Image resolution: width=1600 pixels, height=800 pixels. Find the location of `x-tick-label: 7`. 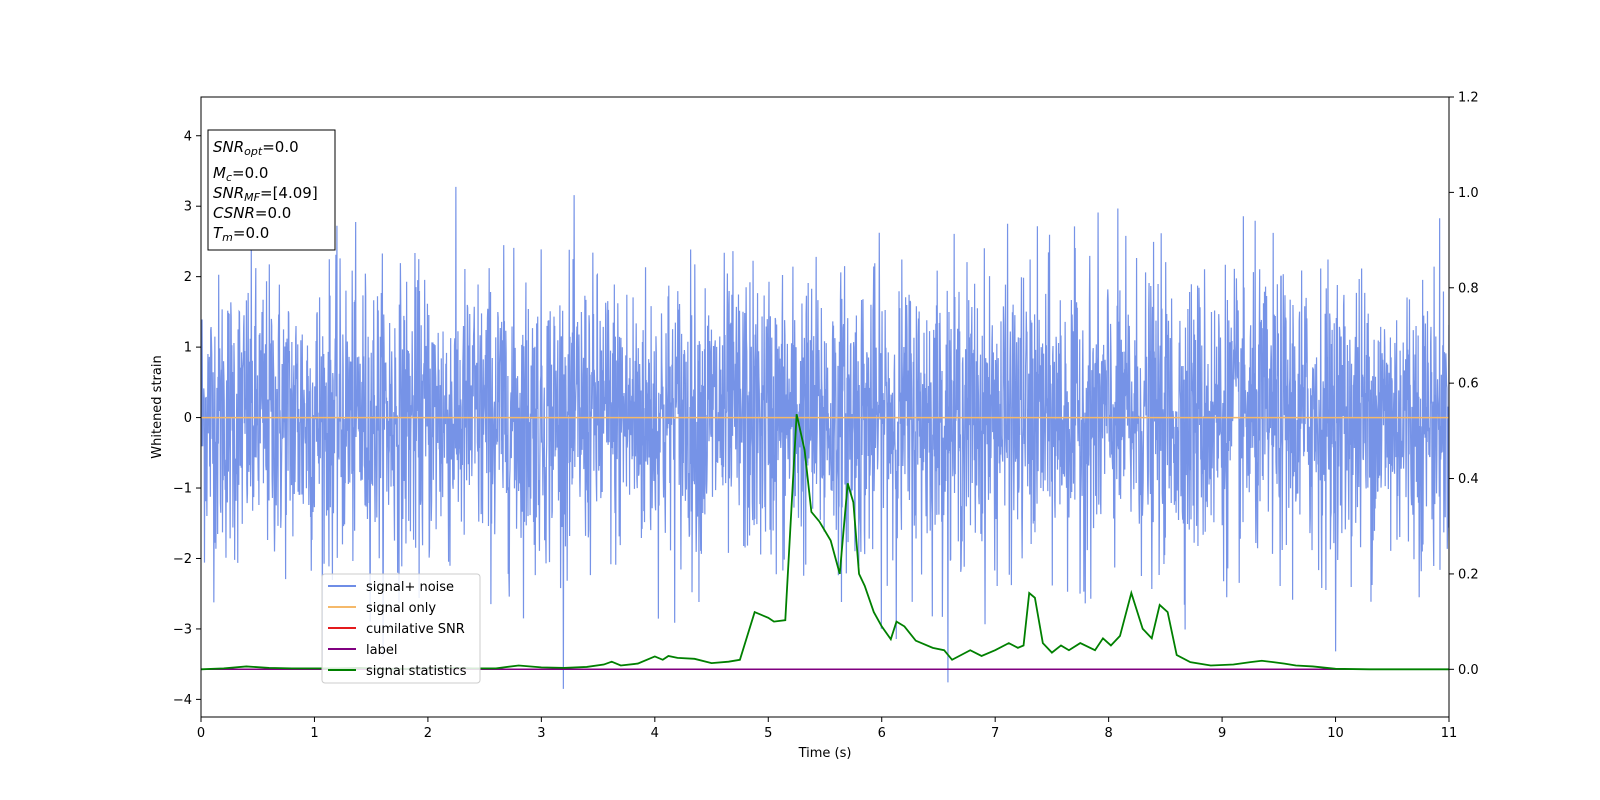

x-tick-label: 7 is located at coordinates (995, 733).